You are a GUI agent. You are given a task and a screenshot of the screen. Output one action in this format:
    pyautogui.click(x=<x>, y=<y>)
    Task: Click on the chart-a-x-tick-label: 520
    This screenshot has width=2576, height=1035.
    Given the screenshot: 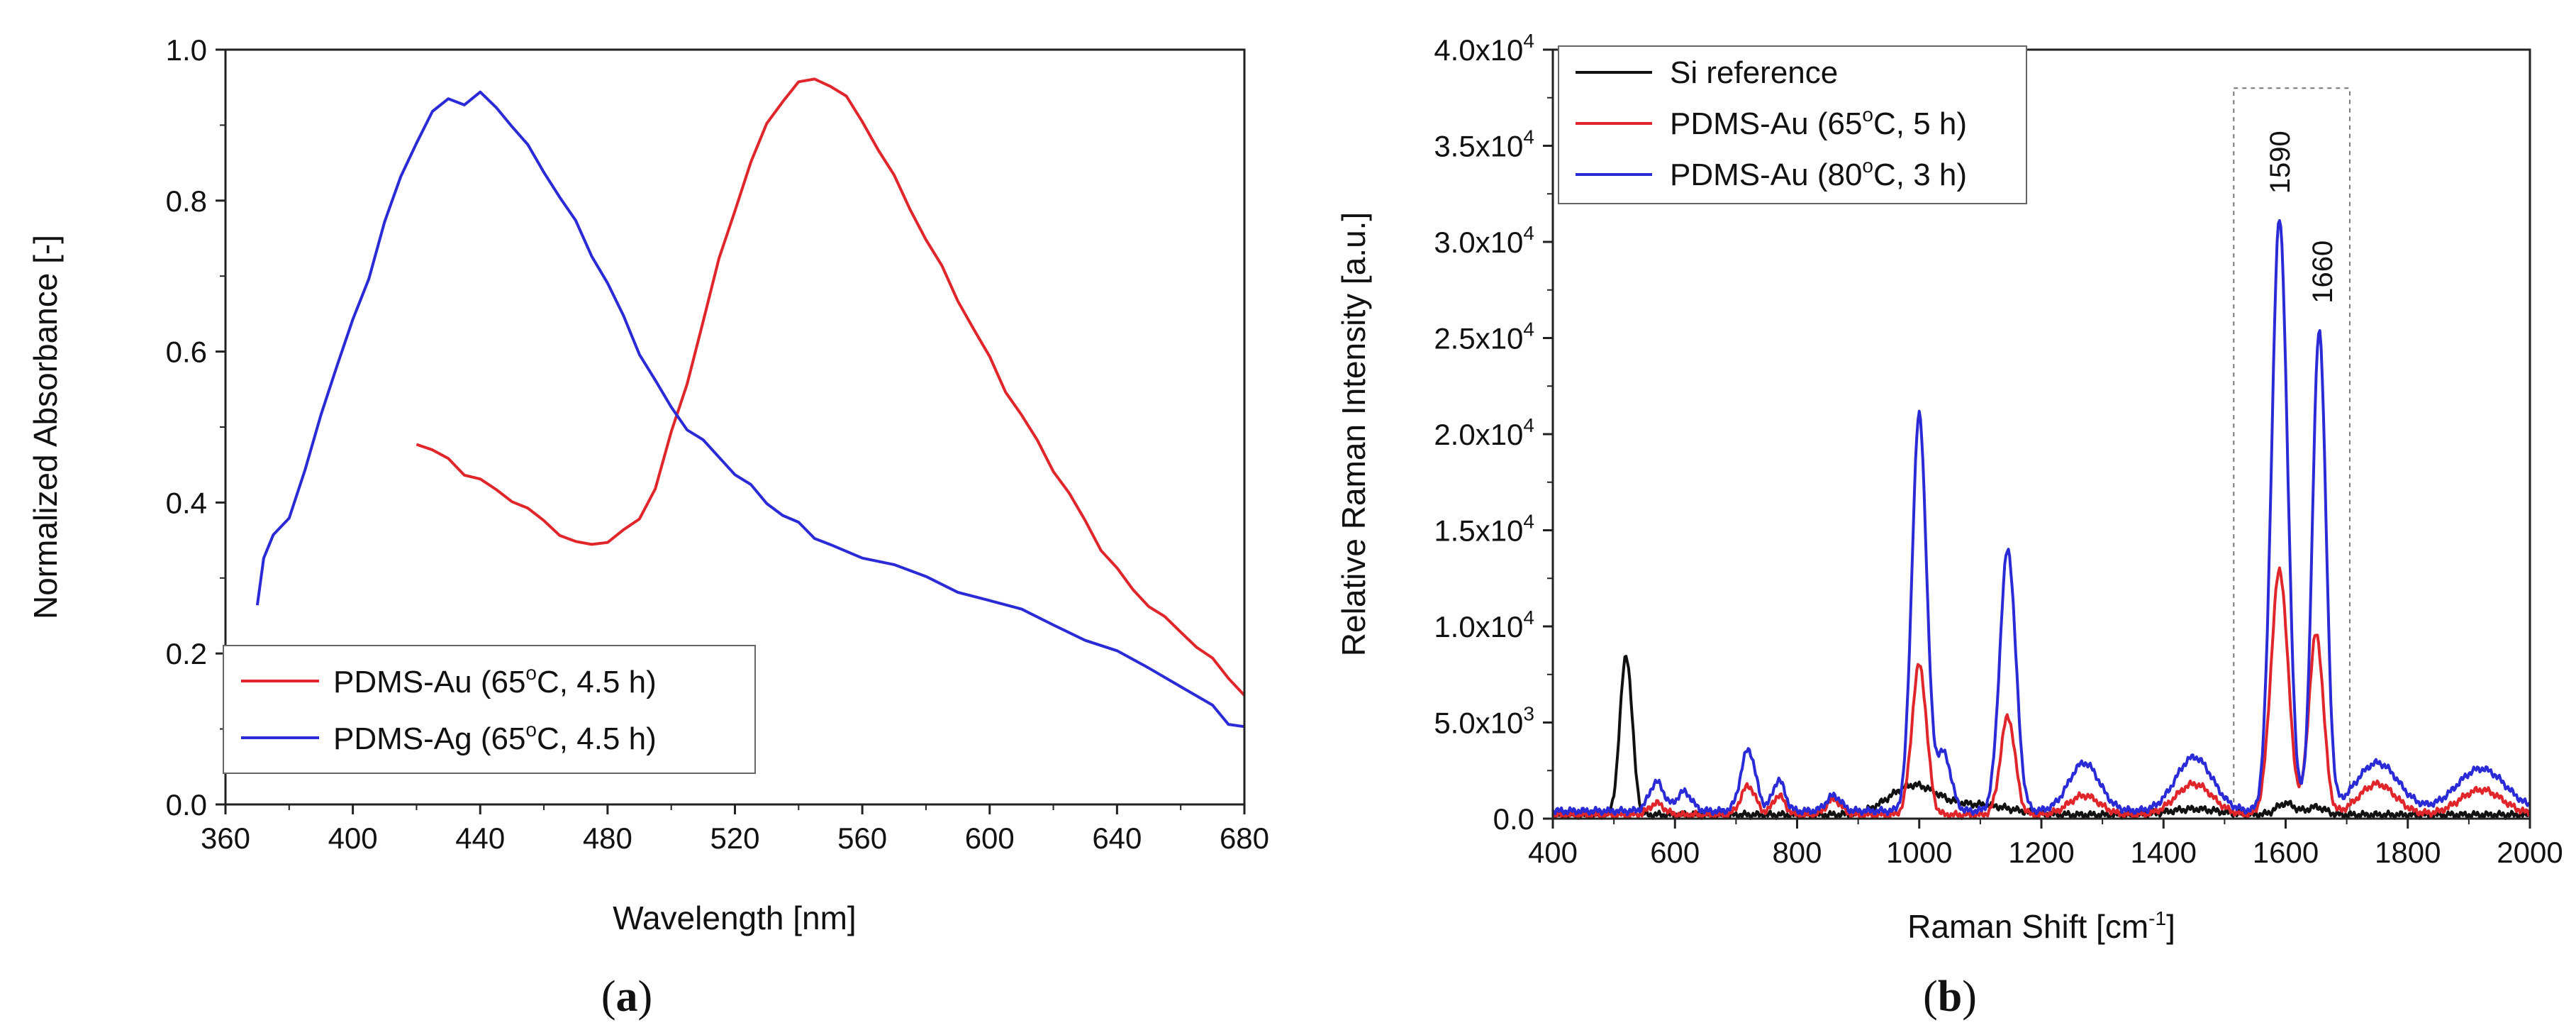 What is the action you would take?
    pyautogui.click(x=734, y=838)
    